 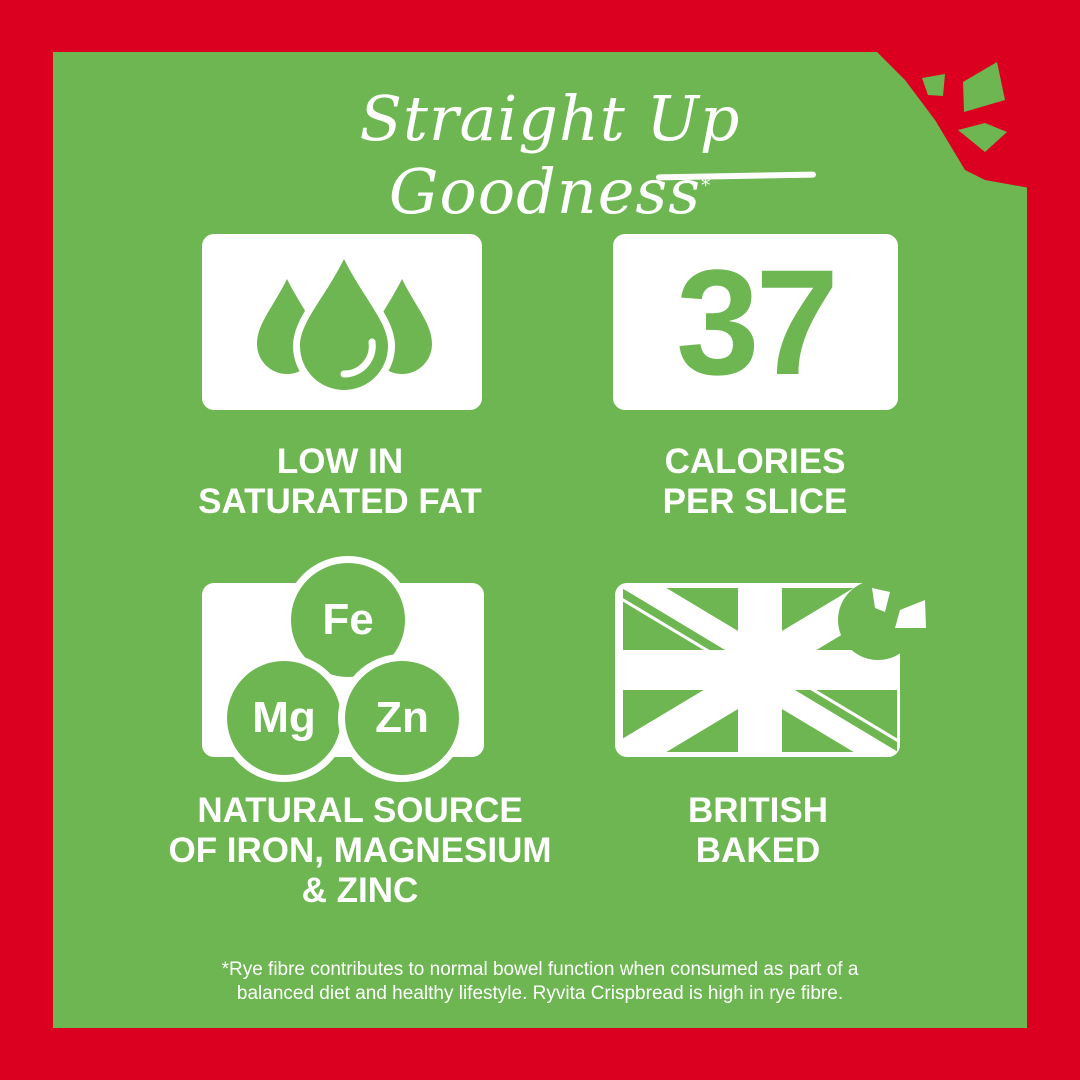 I want to click on low-fat-card, so click(x=342, y=322).